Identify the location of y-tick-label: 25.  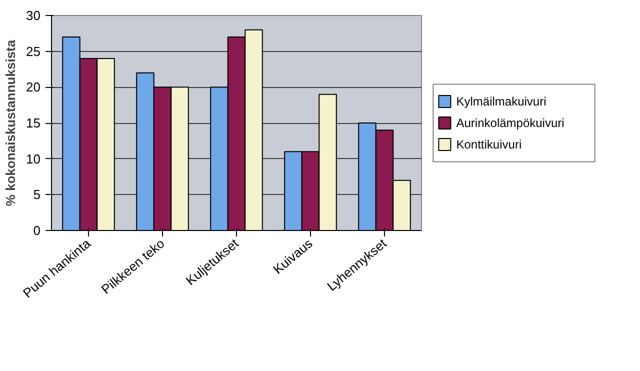
(33, 51).